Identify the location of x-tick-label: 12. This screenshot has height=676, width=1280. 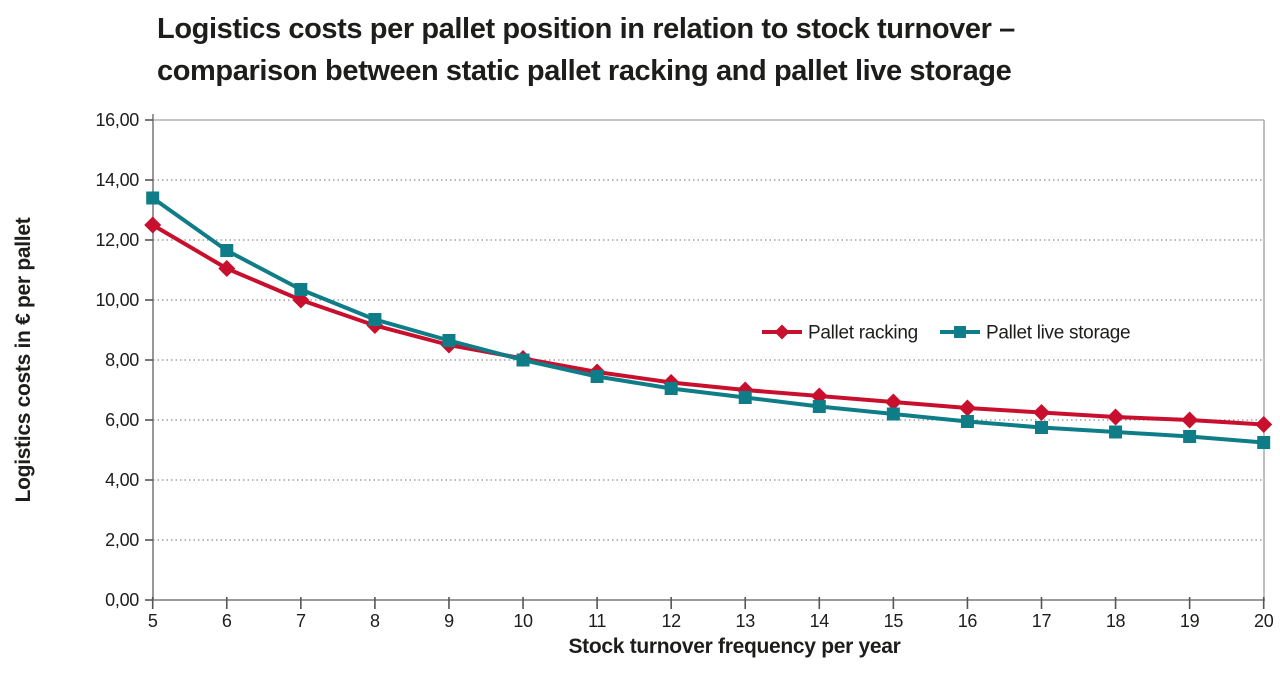
(671, 621).